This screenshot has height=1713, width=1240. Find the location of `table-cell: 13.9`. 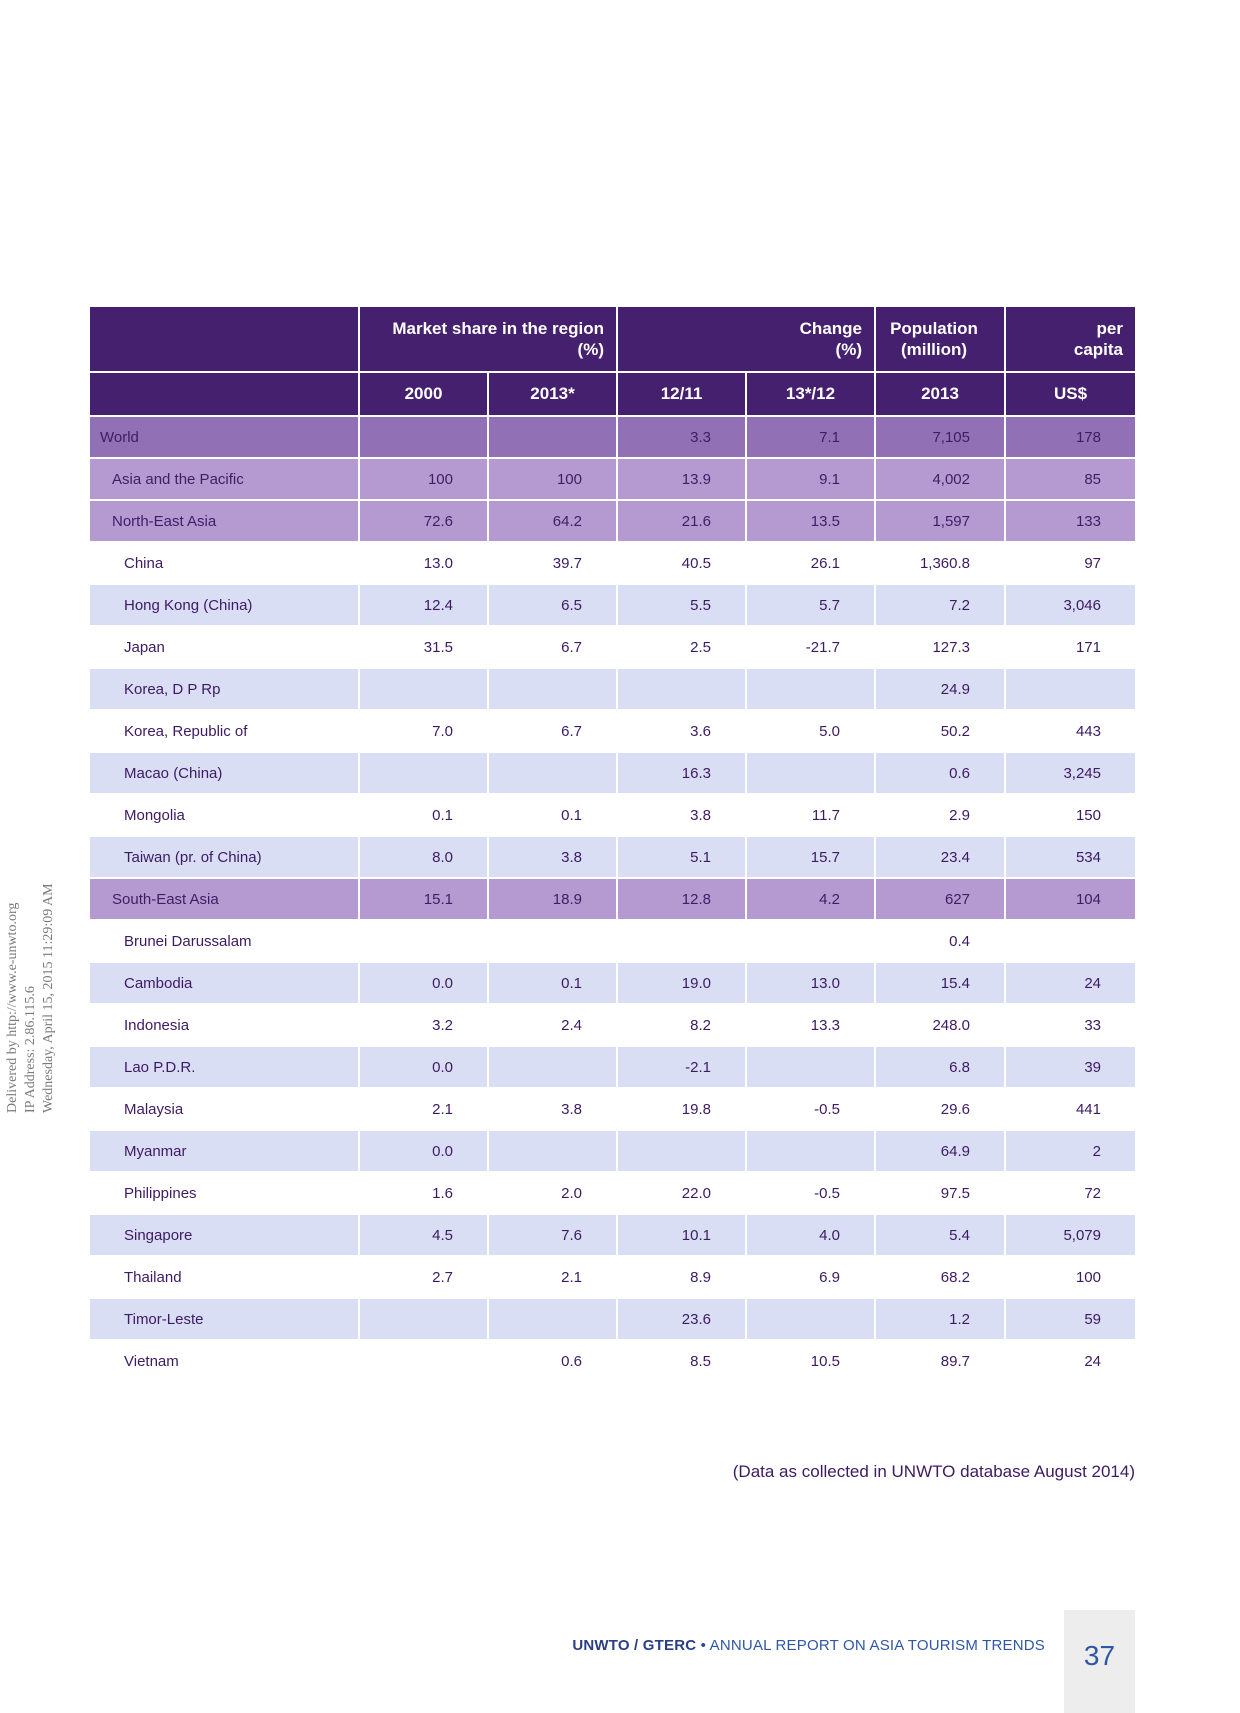

table-cell: 13.9 is located at coordinates (682, 480).